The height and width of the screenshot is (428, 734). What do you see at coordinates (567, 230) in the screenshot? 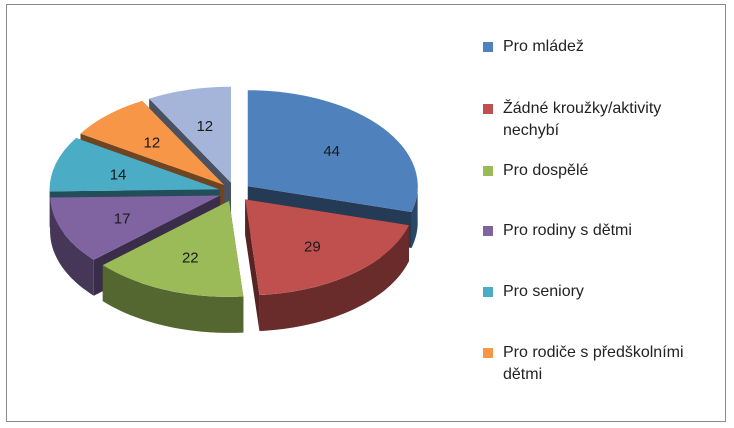
I see `legend-label: Pro rodiny s dětmi` at bounding box center [567, 230].